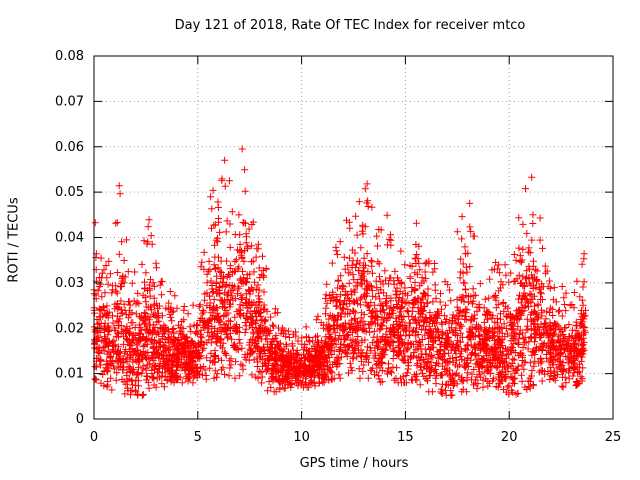 Image resolution: width=640 pixels, height=480 pixels. I want to click on y-tick-label: 0.08, so click(69, 56).